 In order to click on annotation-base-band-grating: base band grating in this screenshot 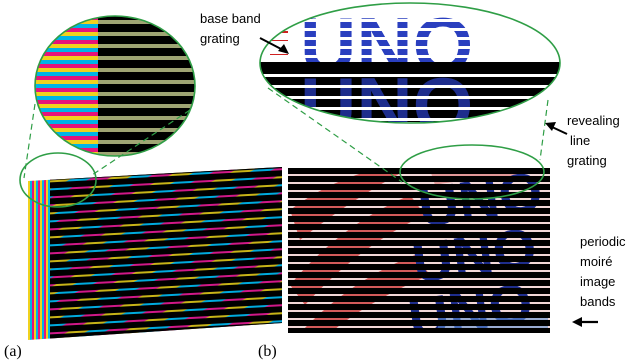, I will do `click(244, 32)`.